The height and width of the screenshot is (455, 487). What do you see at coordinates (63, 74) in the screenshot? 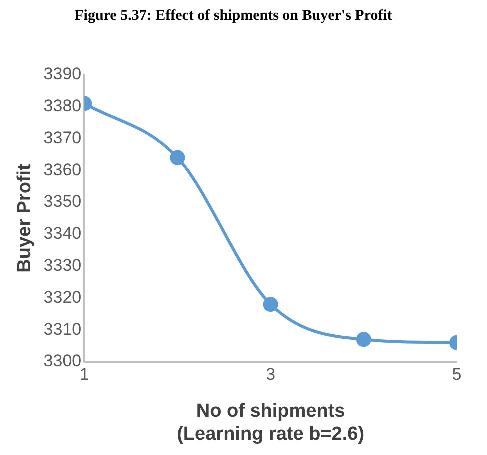
I see `y-tick-label: 3390` at bounding box center [63, 74].